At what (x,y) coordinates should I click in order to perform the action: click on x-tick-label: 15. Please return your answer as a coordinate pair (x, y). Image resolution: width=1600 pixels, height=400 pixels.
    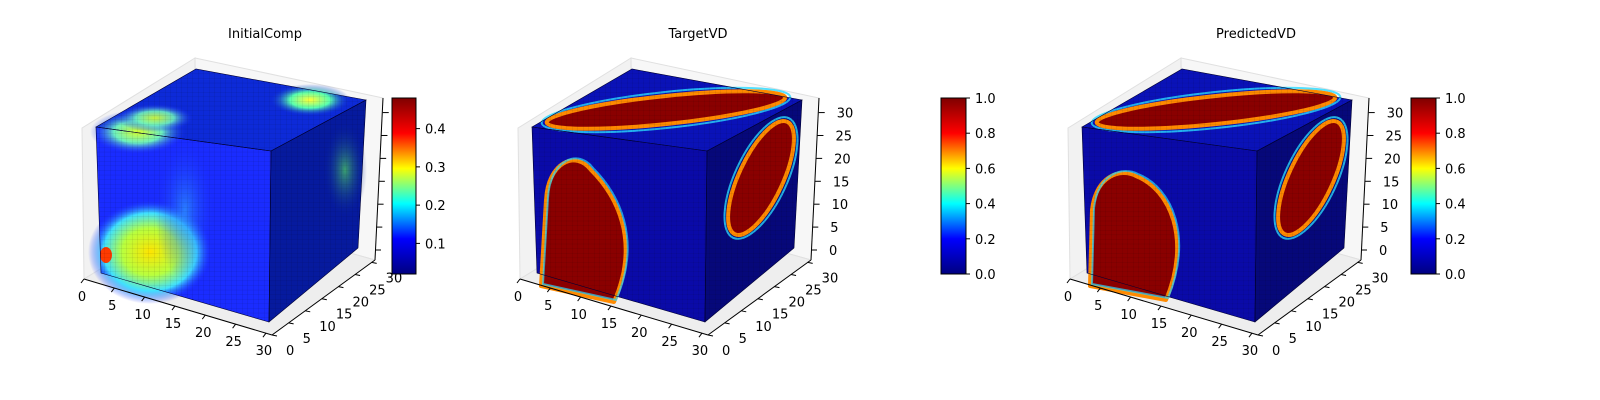
    Looking at the image, I should click on (609, 324).